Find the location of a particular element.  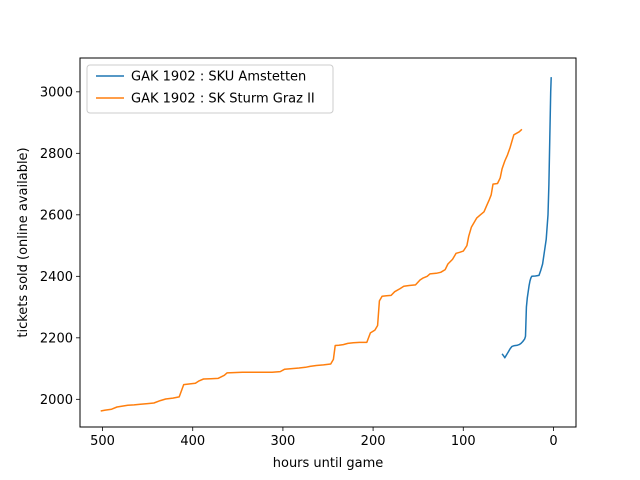

y-axis-ticks: 2000 2200 2400 2600 2800 3000 is located at coordinates (60, 246).